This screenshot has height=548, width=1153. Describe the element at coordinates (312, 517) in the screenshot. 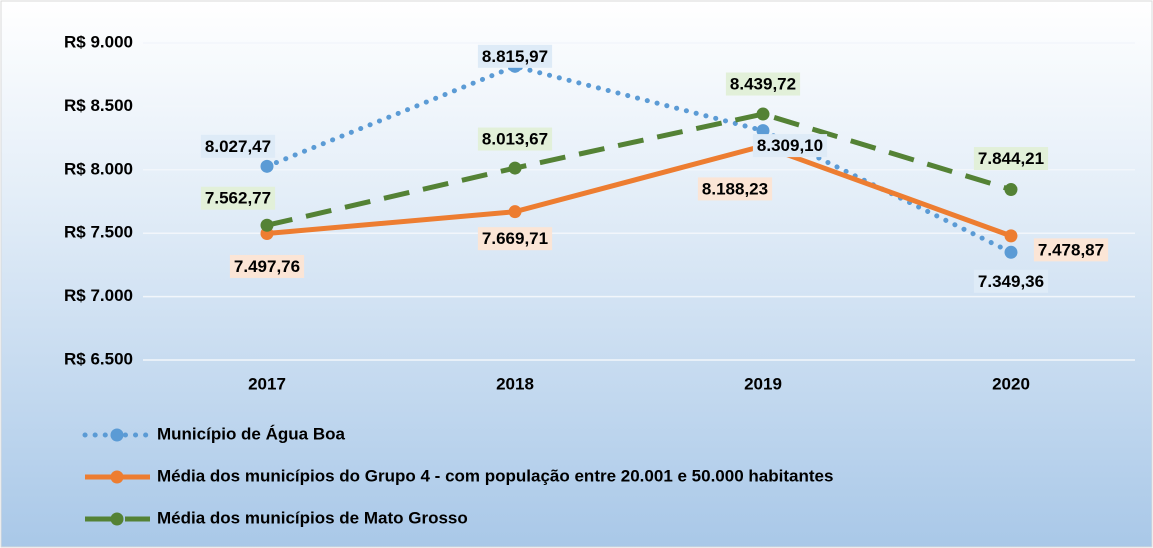

I see `legend-label: Média dos municípios de Mato Grosso` at that location.